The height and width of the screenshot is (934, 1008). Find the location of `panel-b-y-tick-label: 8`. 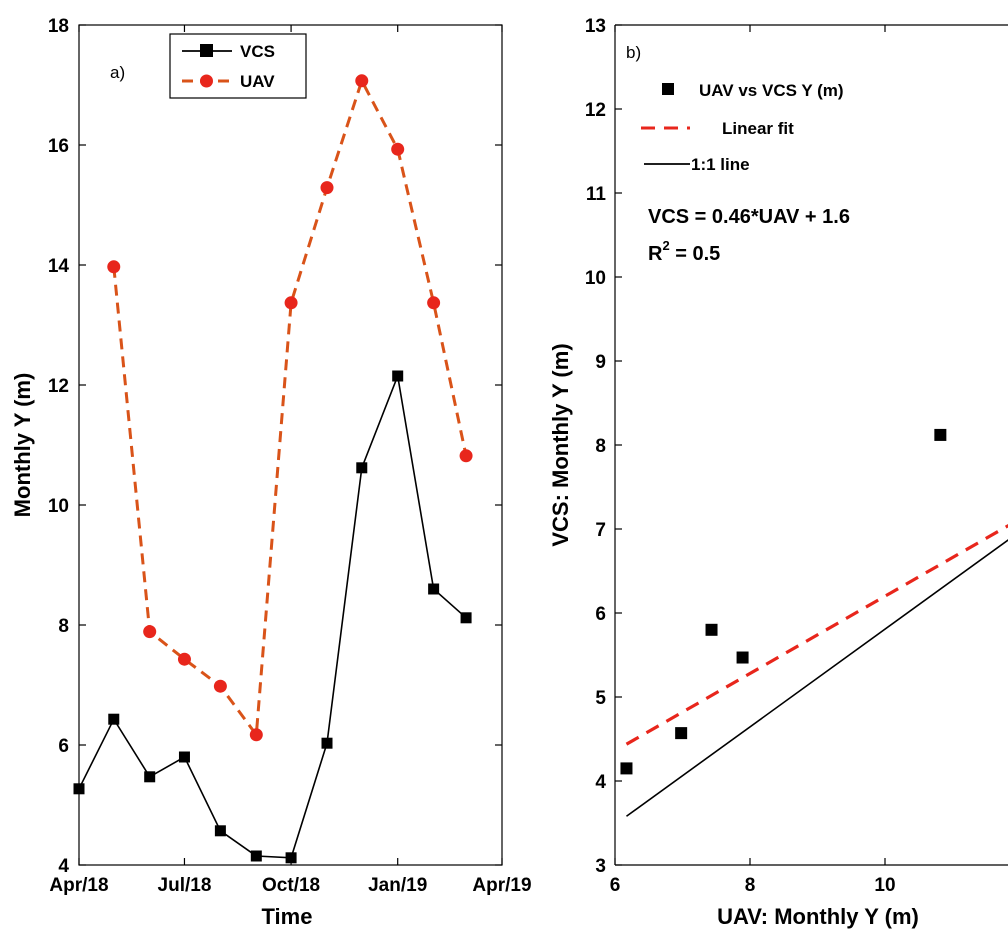

panel-b-y-tick-label: 8 is located at coordinates (600, 446).